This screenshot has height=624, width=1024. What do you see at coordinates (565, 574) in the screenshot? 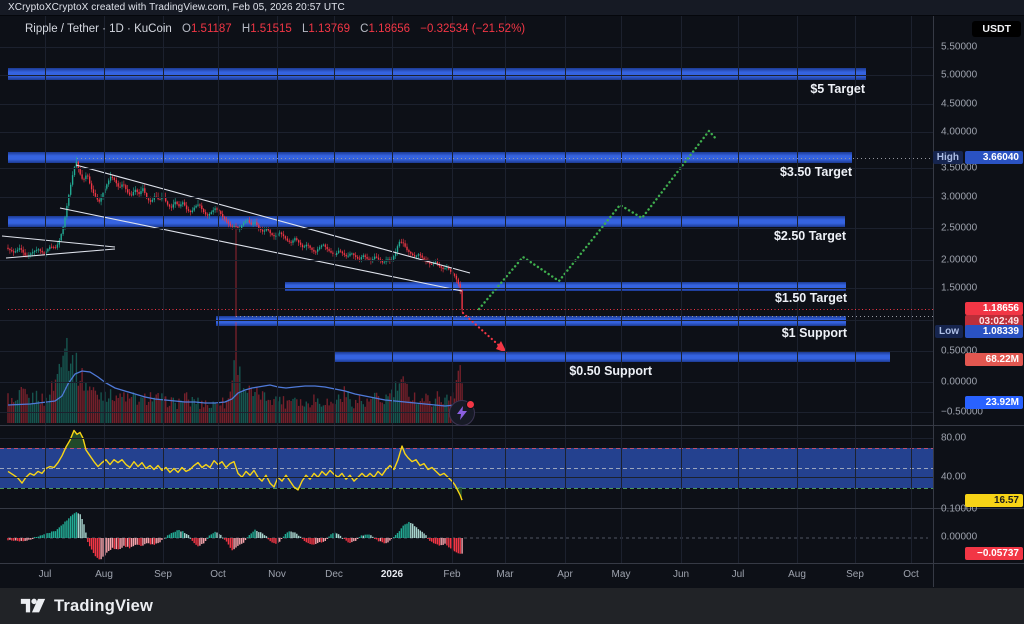
I see `time-tick-label: Apr` at bounding box center [565, 574].